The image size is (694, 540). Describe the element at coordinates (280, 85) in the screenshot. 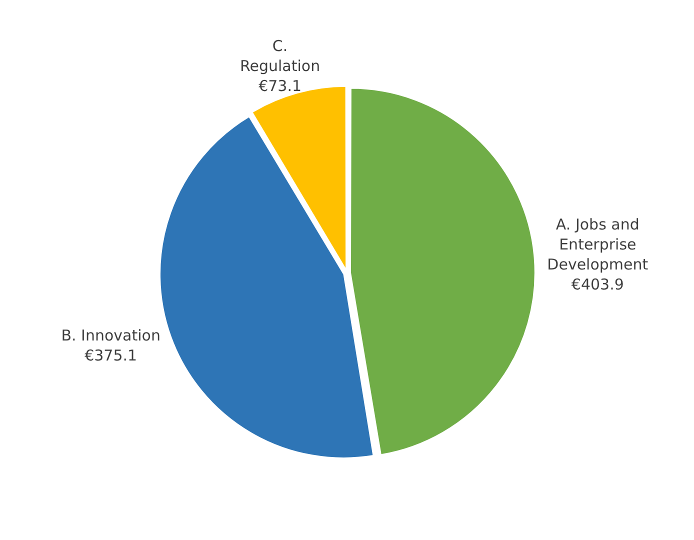

I see `data-label: €73.1` at that location.